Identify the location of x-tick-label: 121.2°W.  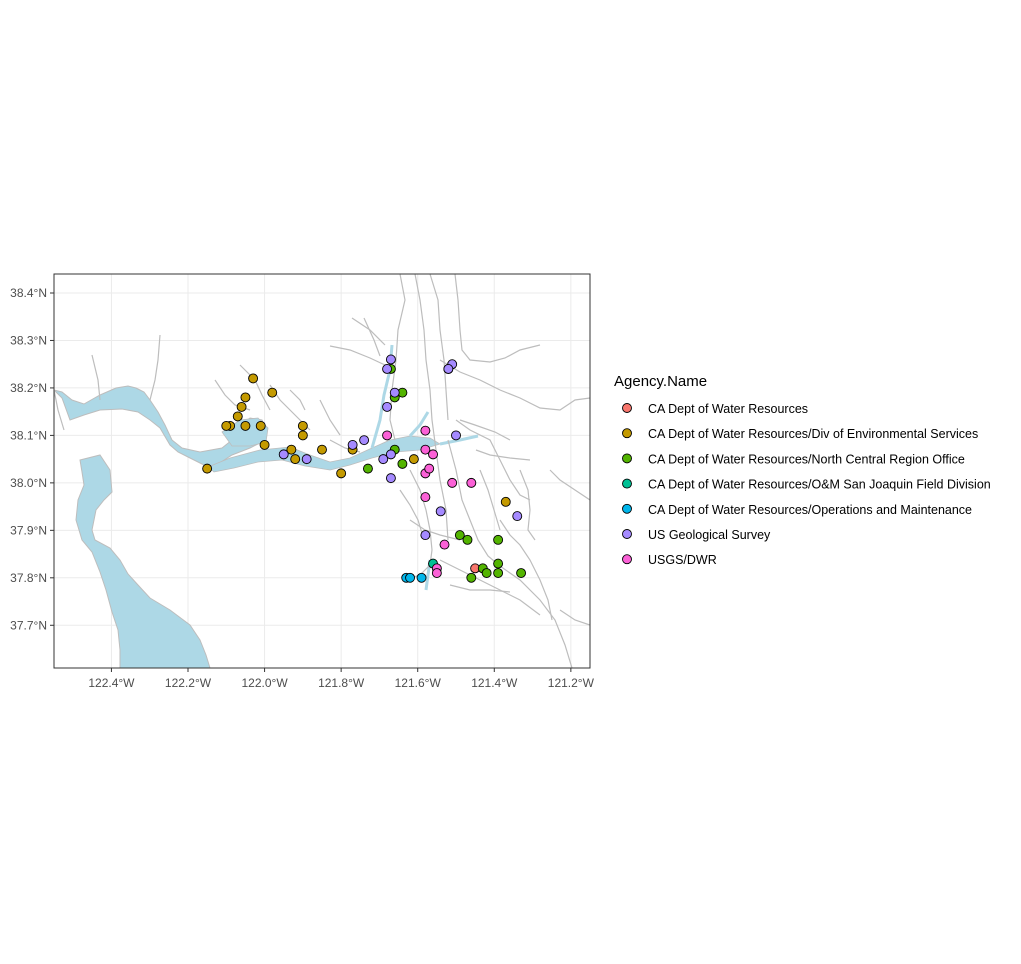
(571, 683).